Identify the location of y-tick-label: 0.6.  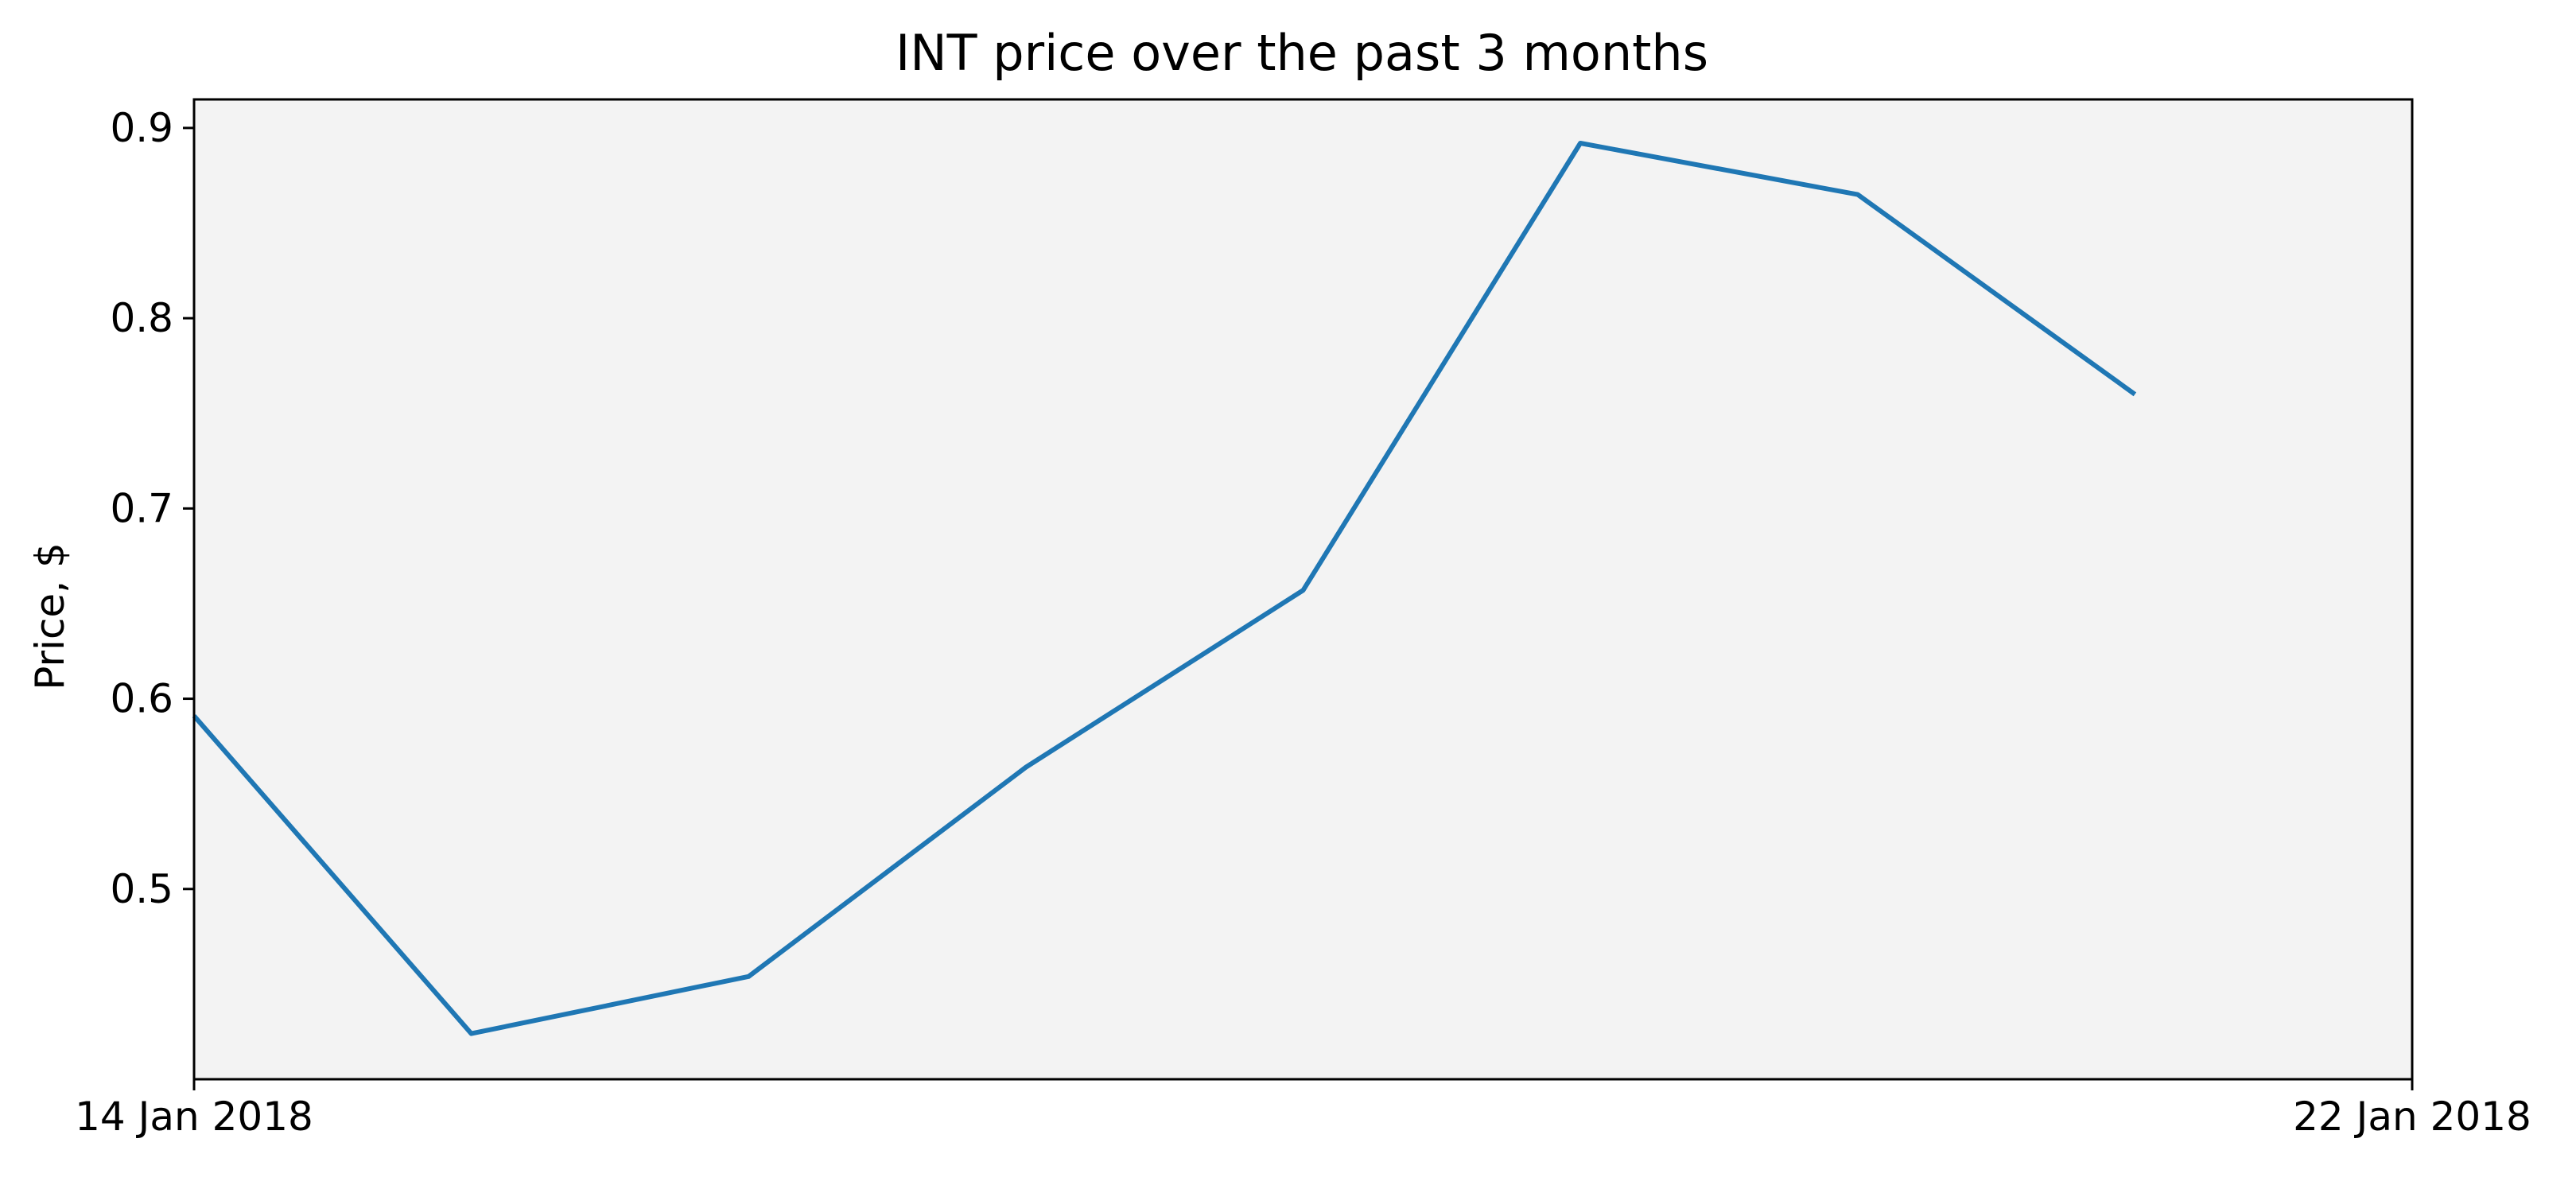
(141, 699).